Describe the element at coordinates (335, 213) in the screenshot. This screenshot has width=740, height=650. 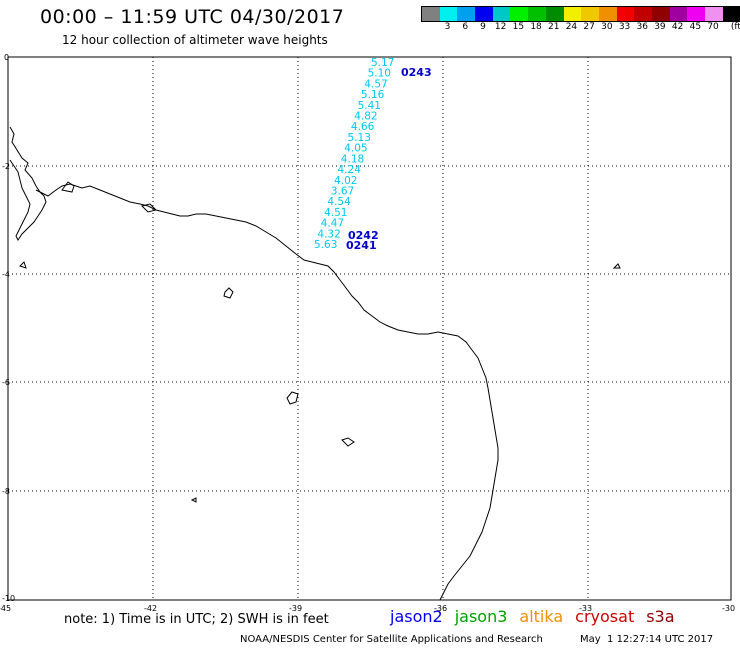
I see `swh-value: 4.51` at that location.